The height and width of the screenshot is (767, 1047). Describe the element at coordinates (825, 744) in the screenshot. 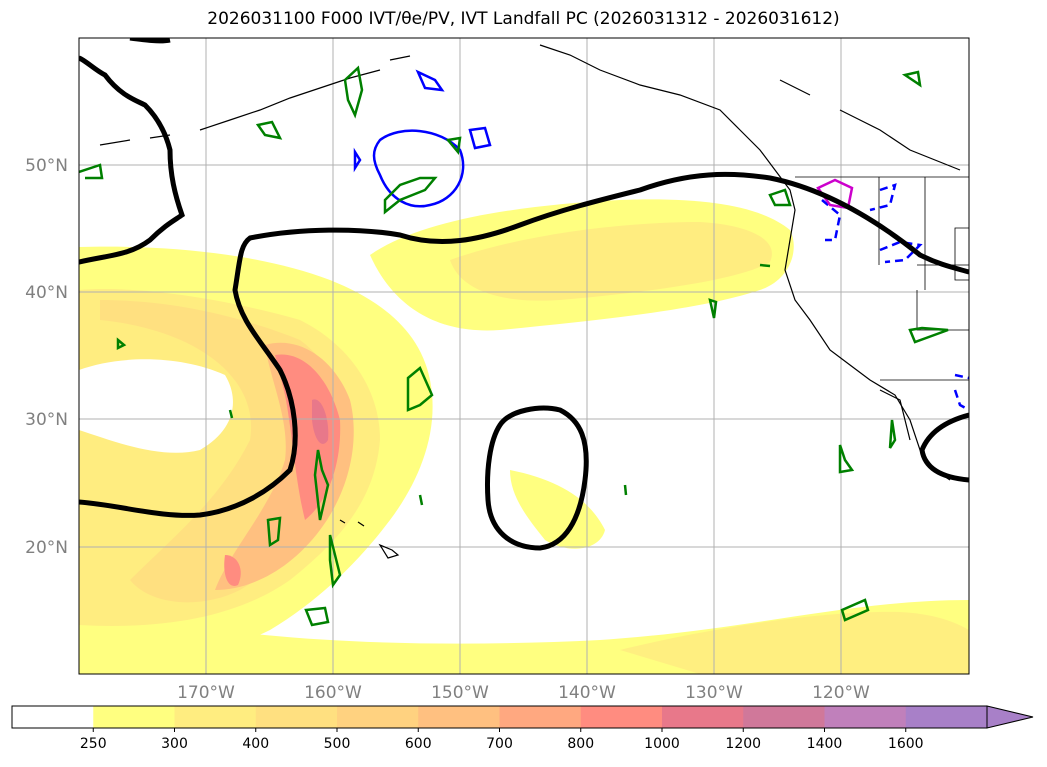

I see `colorbar-tick-label: 1400` at that location.